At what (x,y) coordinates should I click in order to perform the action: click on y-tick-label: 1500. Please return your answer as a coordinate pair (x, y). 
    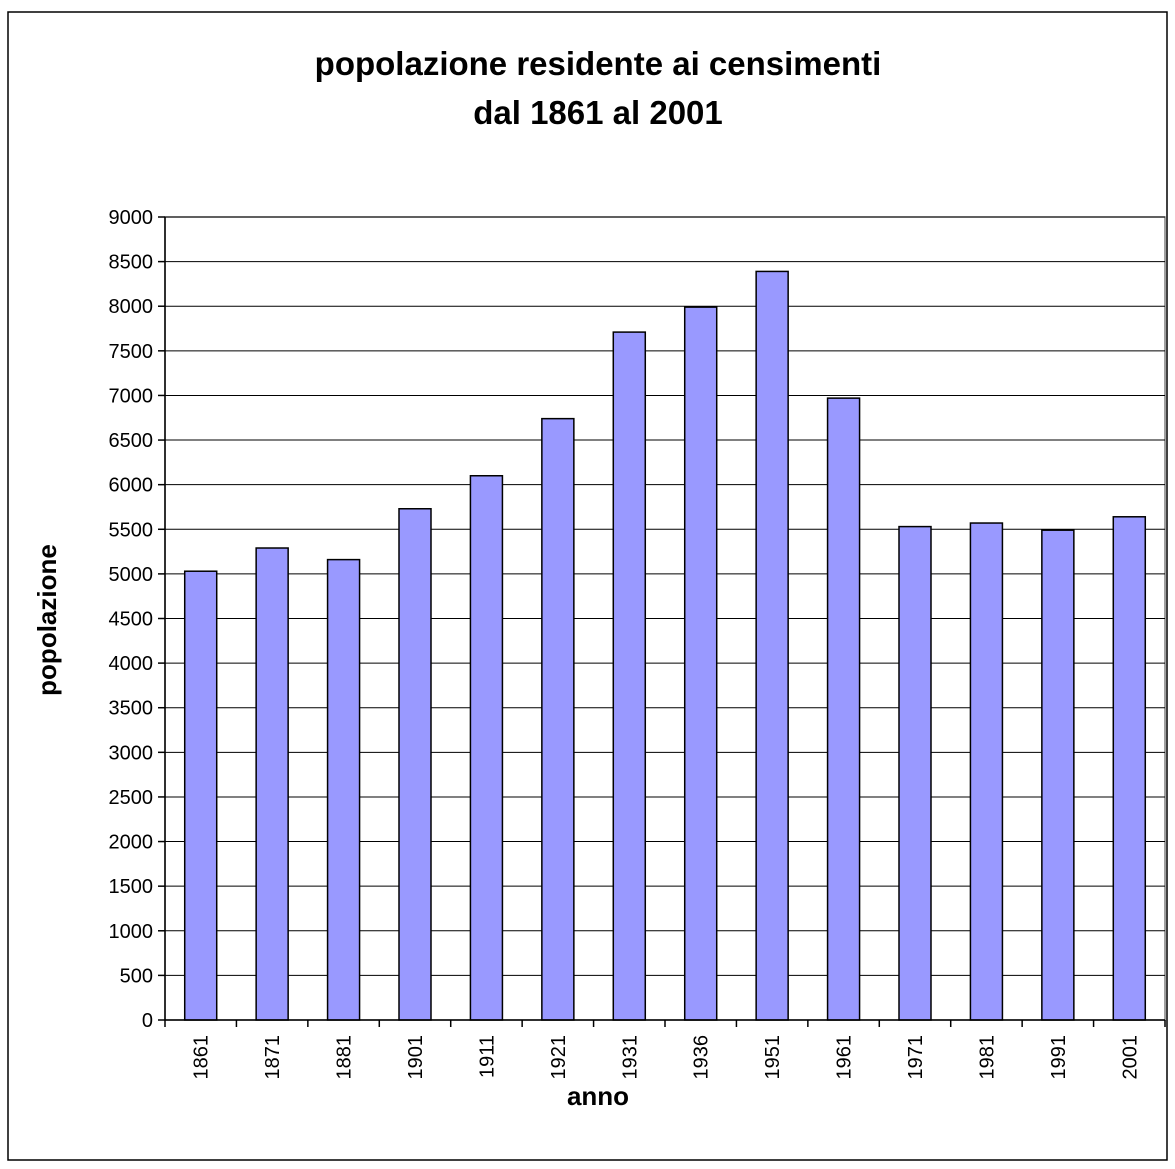
    Looking at the image, I should click on (131, 887).